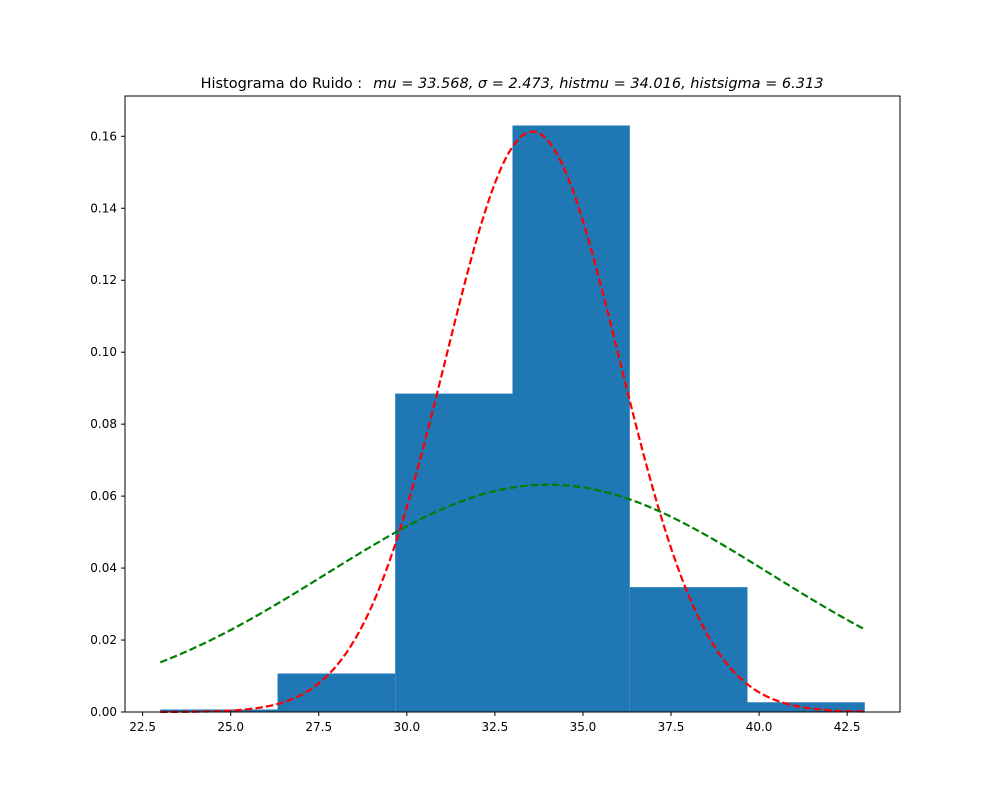 The width and height of the screenshot is (1000, 800). I want to click on y-tick-label-6: 0.12, so click(103, 280).